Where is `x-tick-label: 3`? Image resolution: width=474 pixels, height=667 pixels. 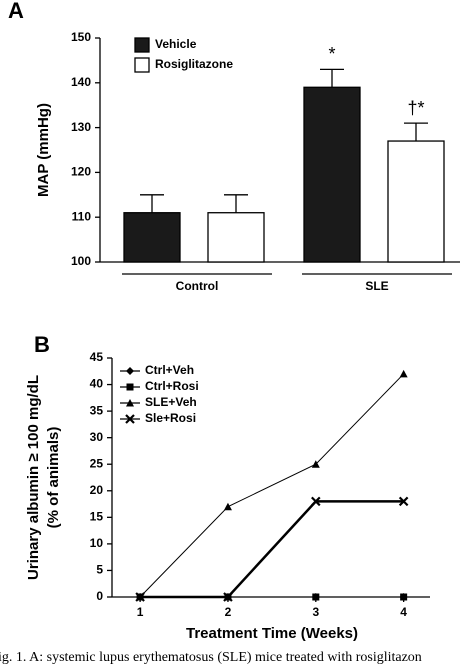
x-tick-label: 3 is located at coordinates (315, 612).